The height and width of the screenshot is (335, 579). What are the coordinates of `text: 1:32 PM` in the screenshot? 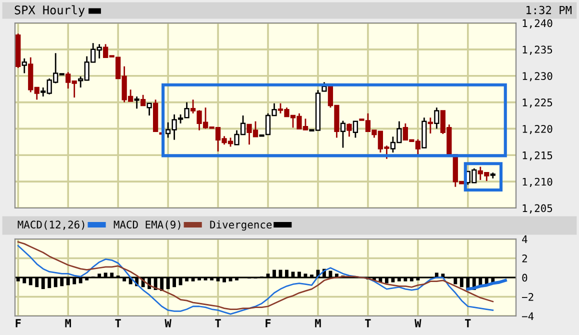 It's located at (549, 10).